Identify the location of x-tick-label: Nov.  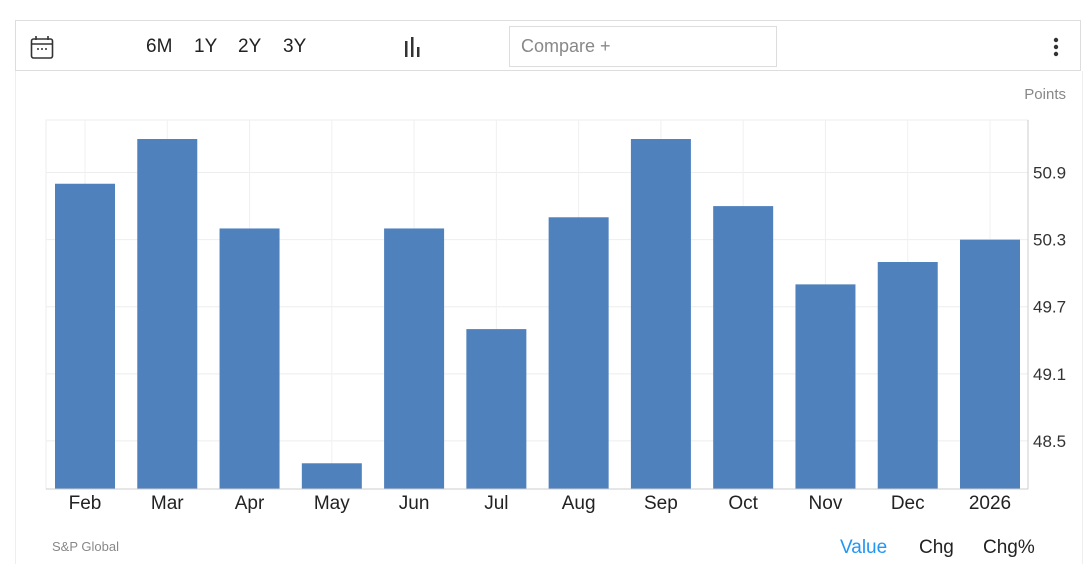
(826, 503).